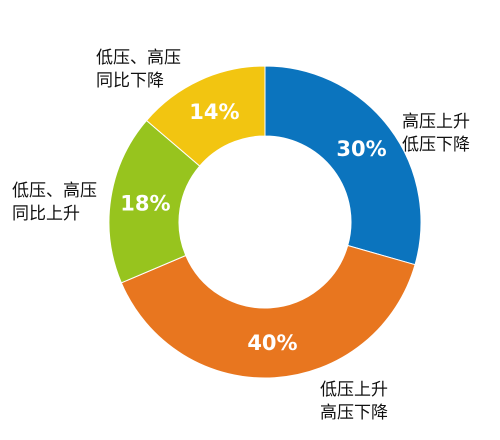 This screenshot has height=440, width=500. What do you see at coordinates (354, 390) in the screenshot?
I see `slice-category-line: 低压上升` at bounding box center [354, 390].